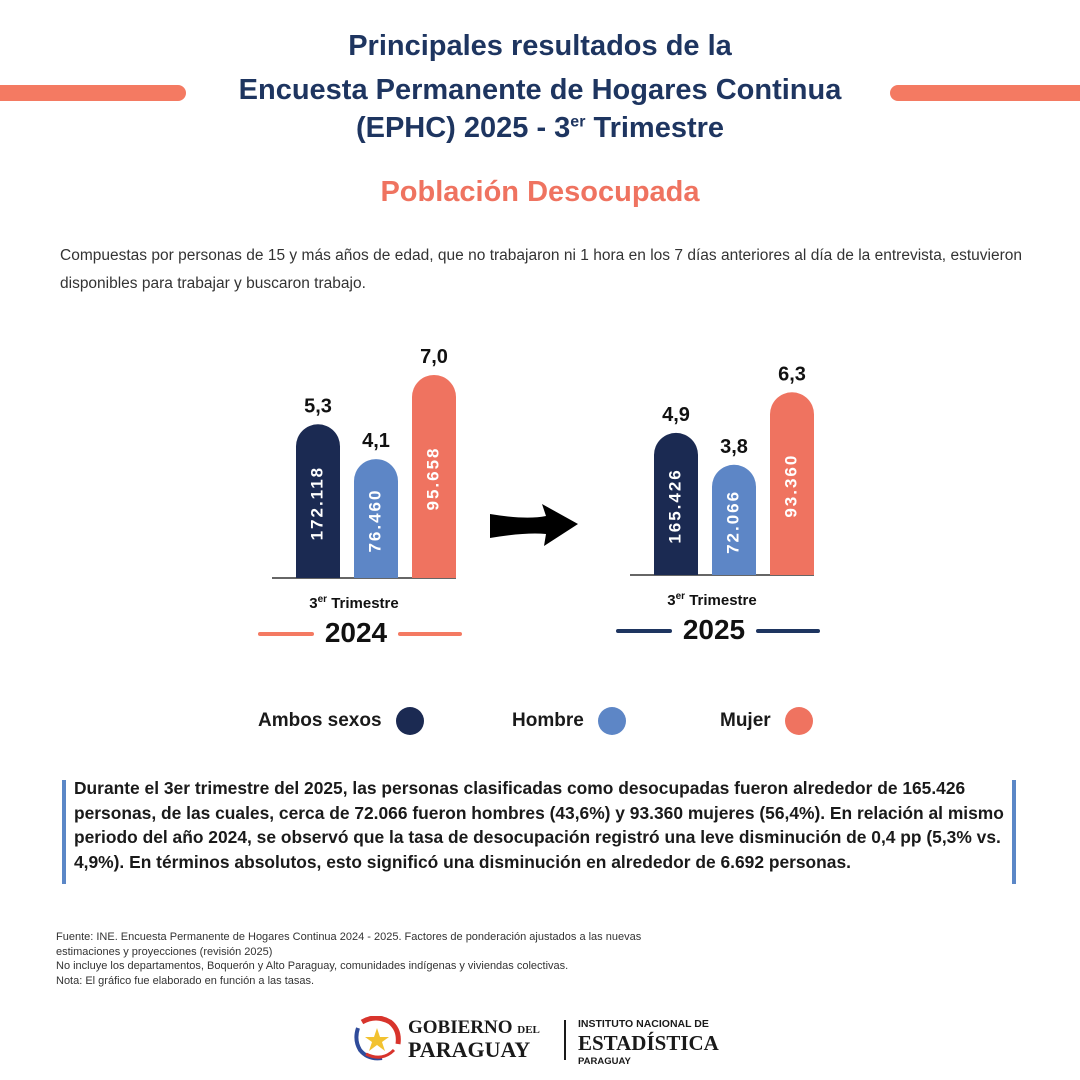 This screenshot has width=1080, height=1080. Describe the element at coordinates (655, 128) in the screenshot. I see `title-line-3-post: Trimestre` at that location.